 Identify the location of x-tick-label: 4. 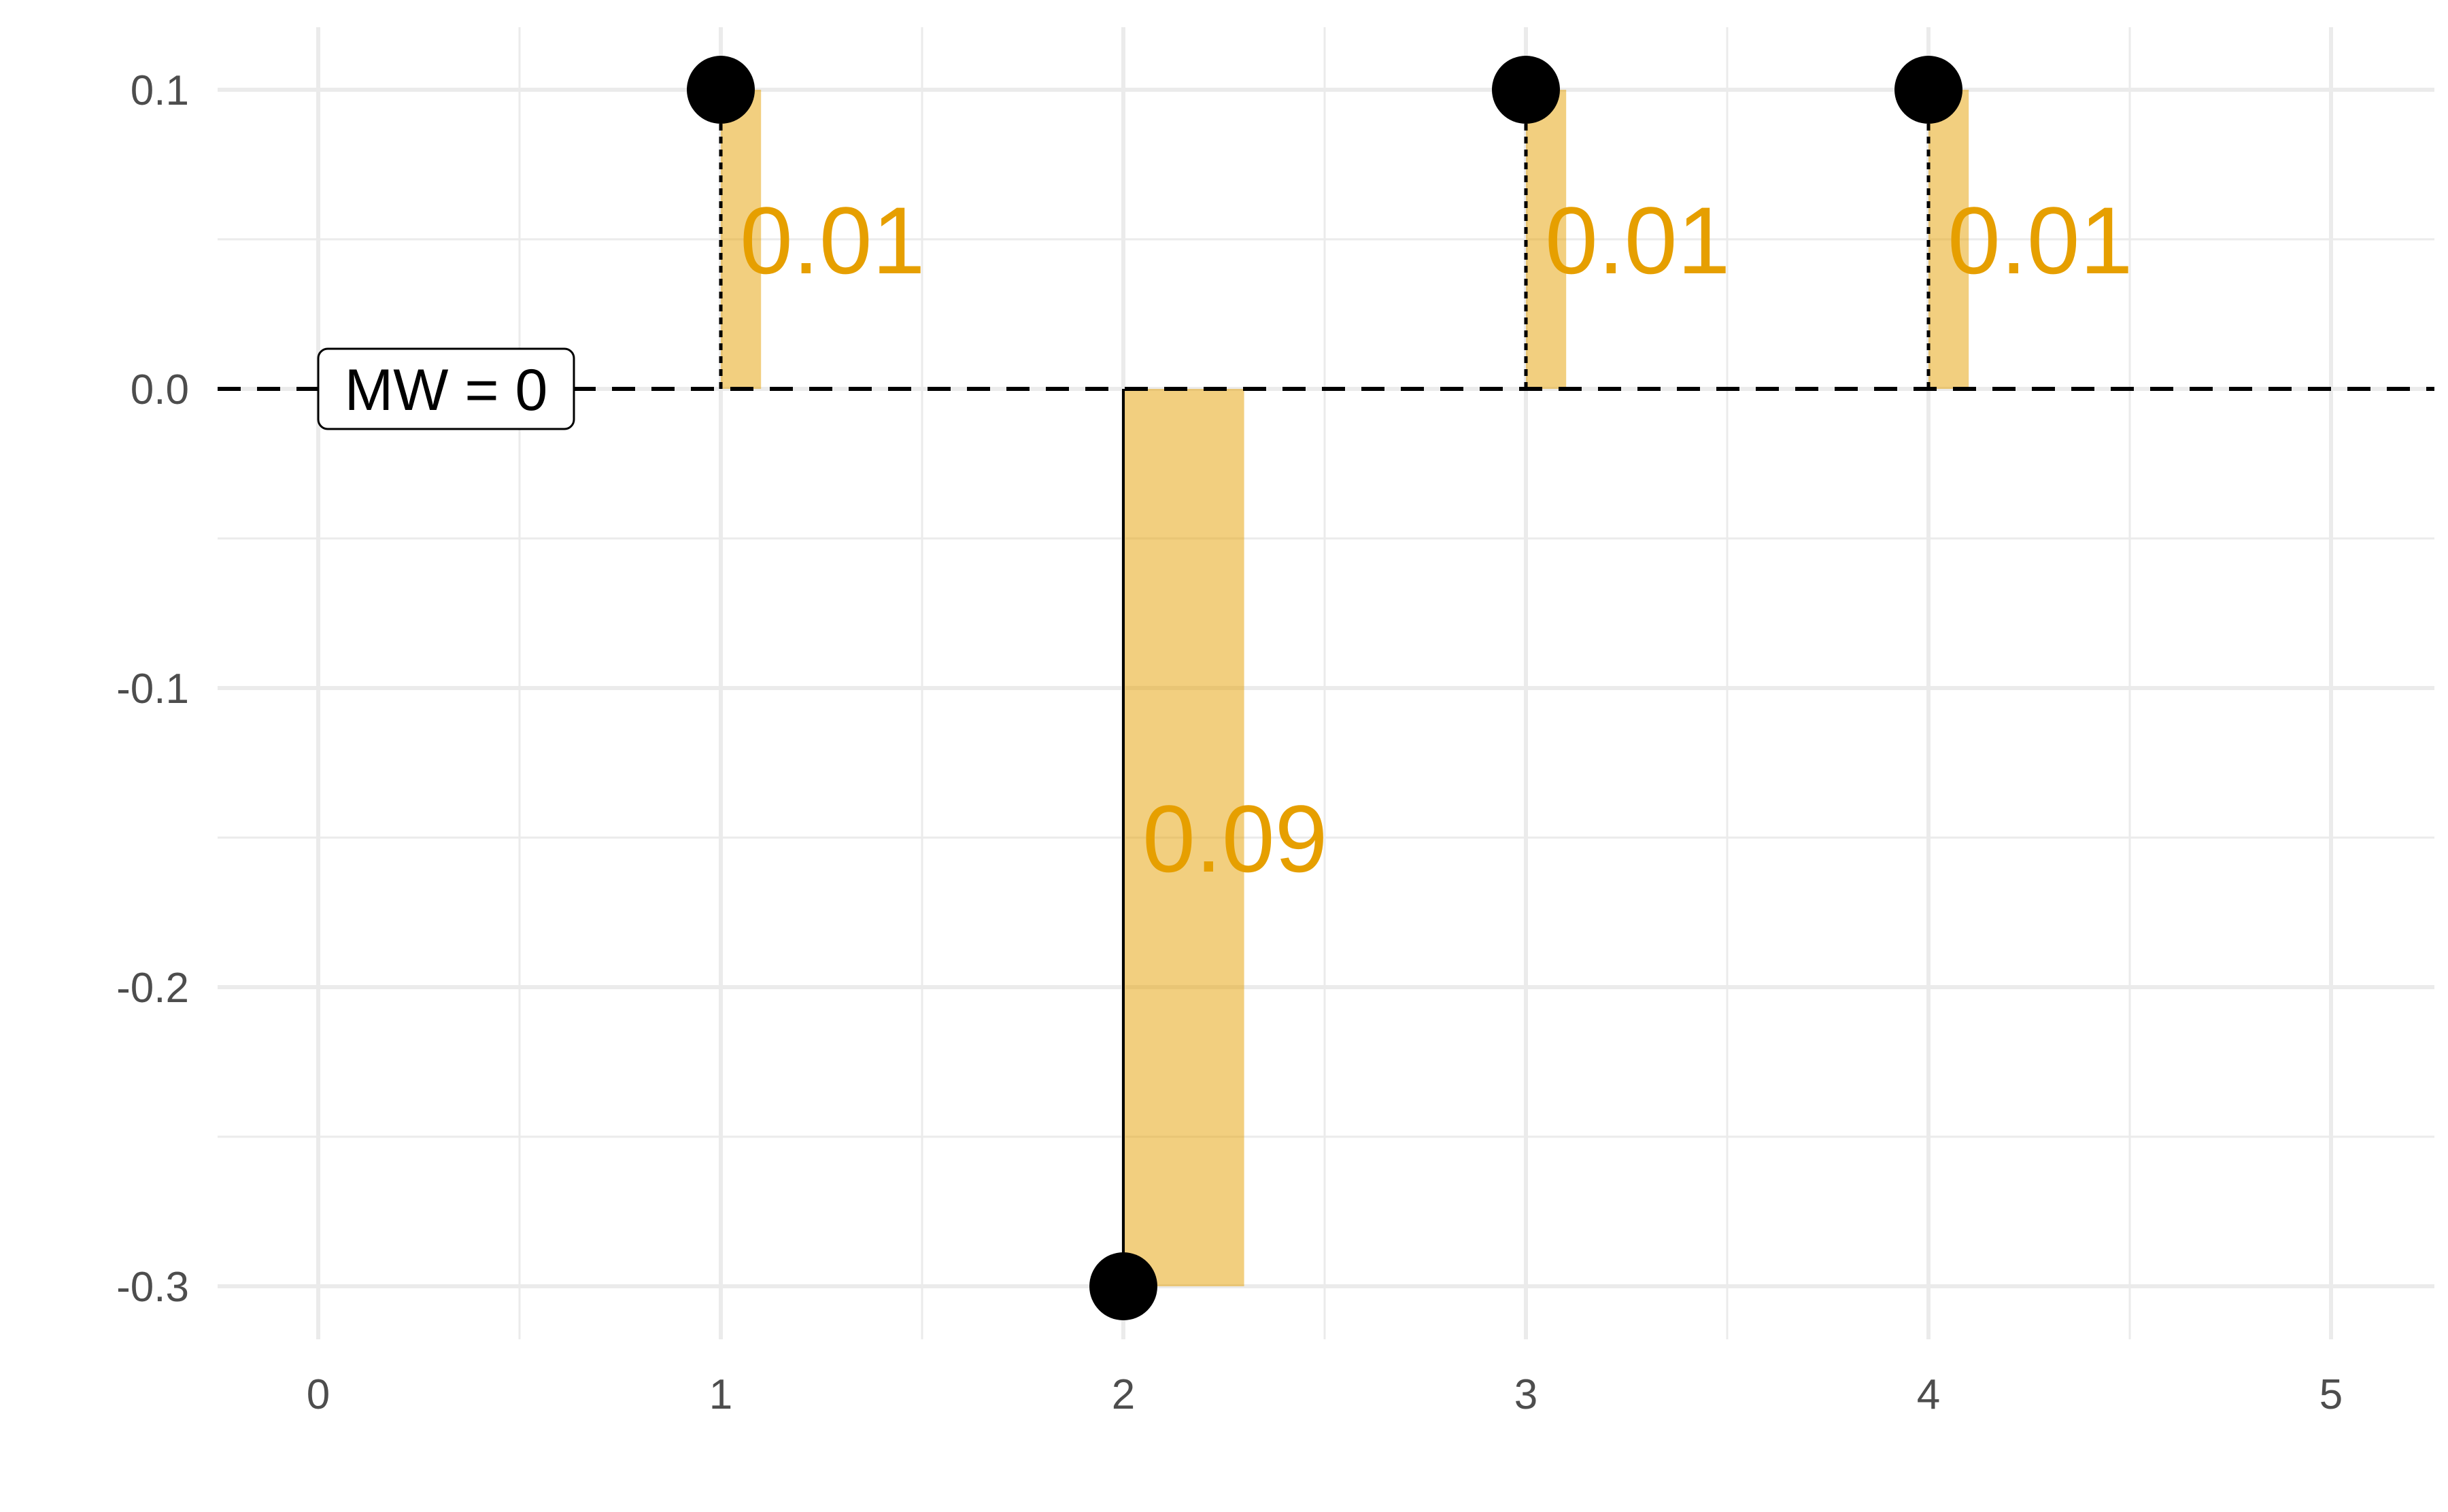
(1929, 1395).